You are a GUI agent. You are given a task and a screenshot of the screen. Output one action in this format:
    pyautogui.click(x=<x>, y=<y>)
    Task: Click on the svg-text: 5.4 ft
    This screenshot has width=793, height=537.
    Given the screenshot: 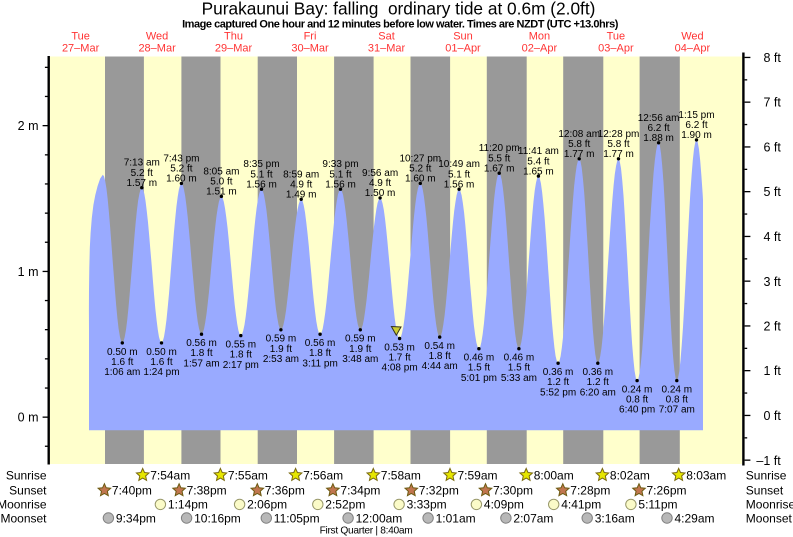 What is the action you would take?
    pyautogui.click(x=538, y=161)
    